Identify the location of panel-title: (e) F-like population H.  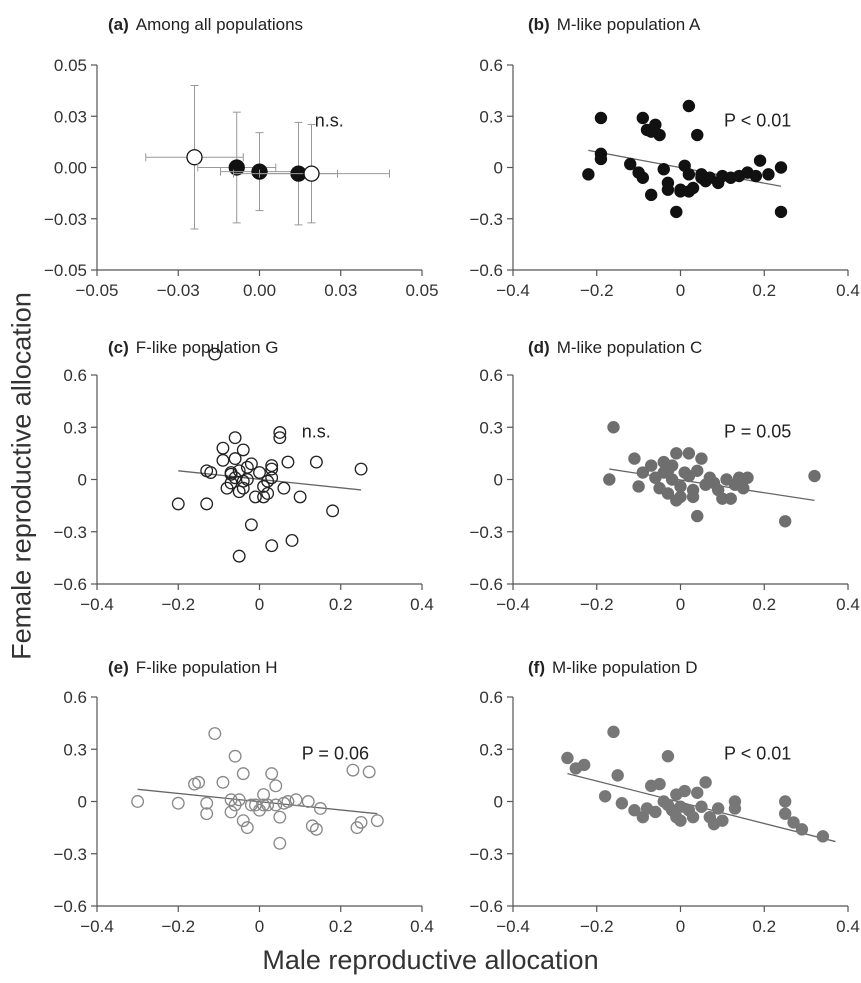
(193, 667).